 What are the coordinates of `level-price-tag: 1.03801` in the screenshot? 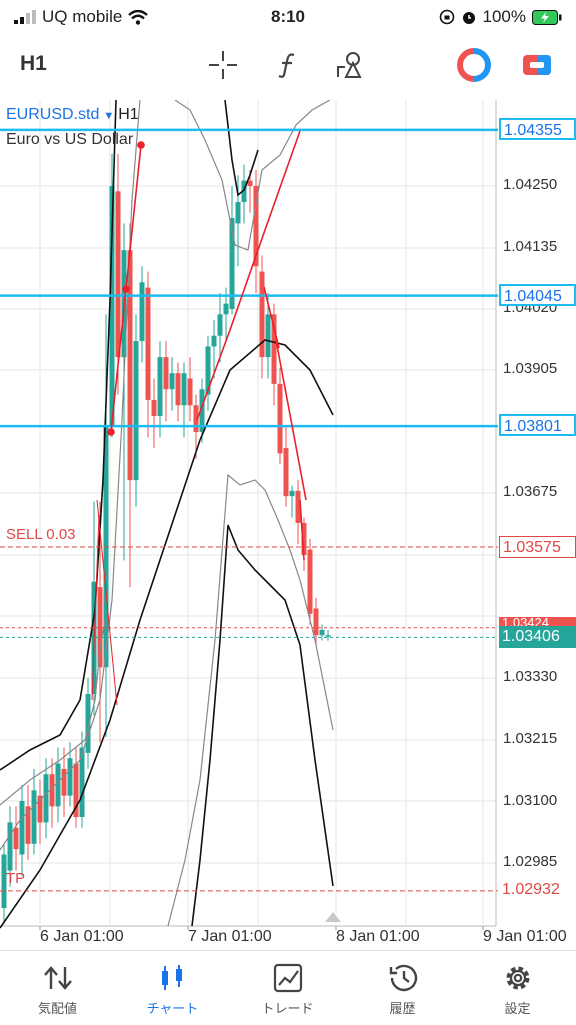 It's located at (537, 425).